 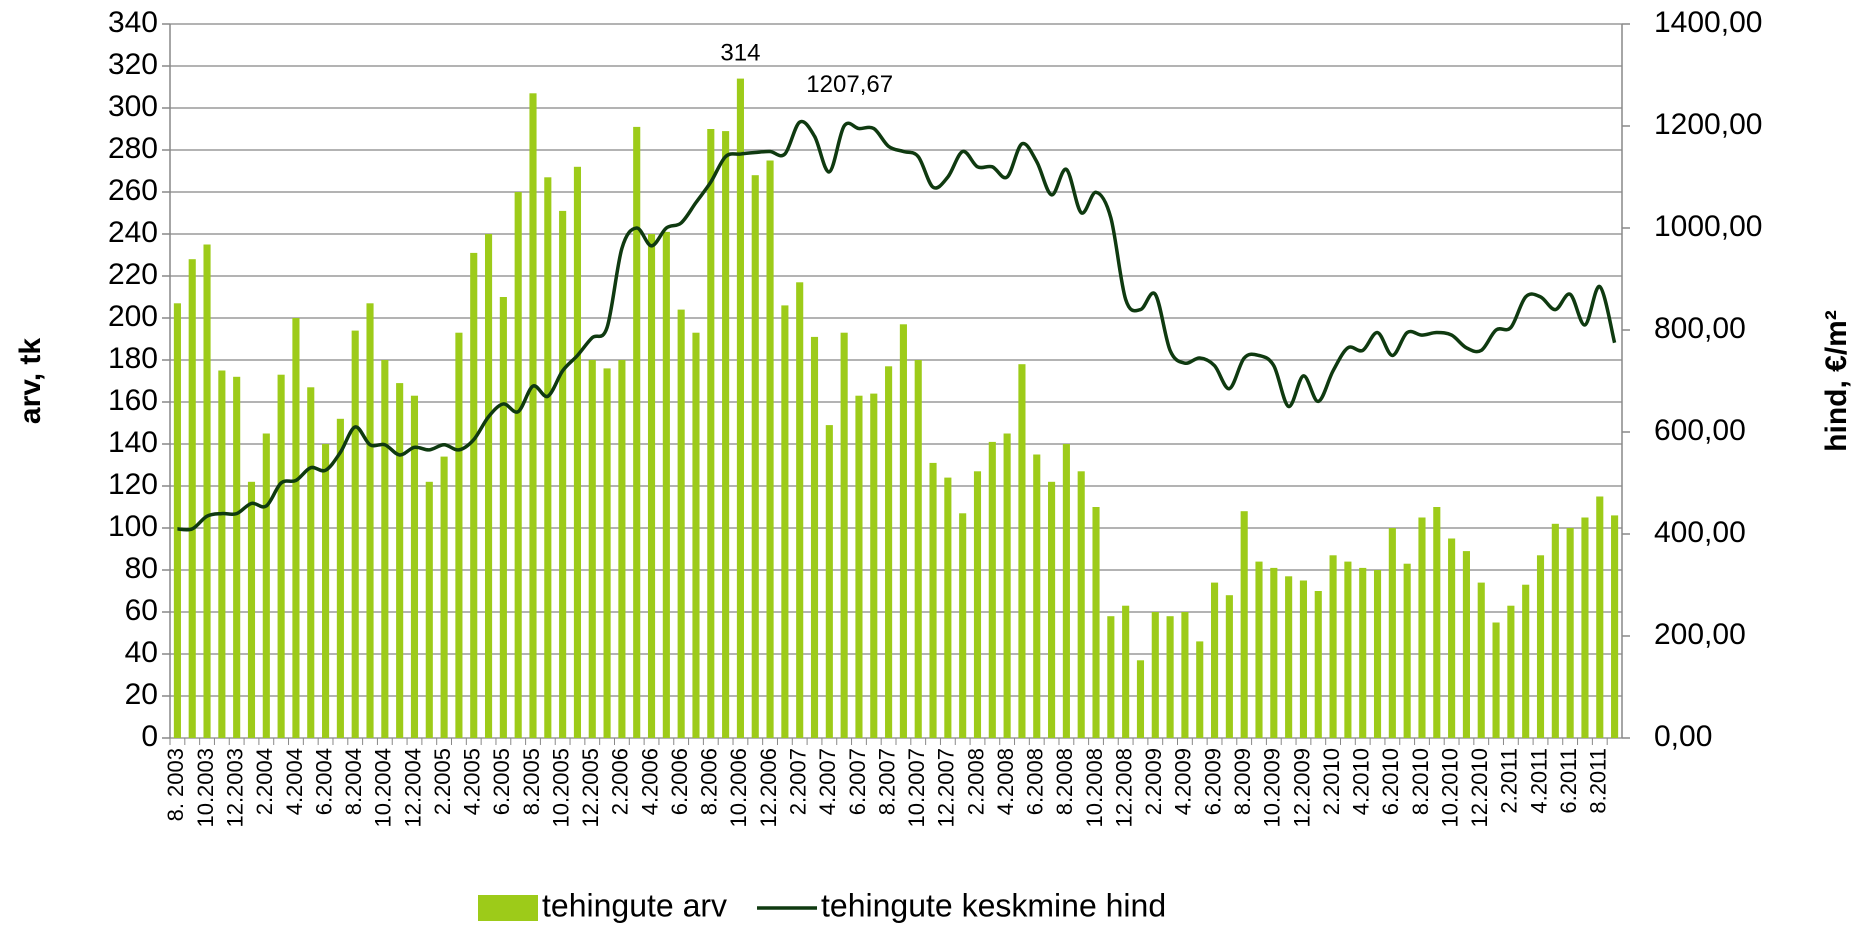 I want to click on y-tick-label: 100, so click(x=133, y=526).